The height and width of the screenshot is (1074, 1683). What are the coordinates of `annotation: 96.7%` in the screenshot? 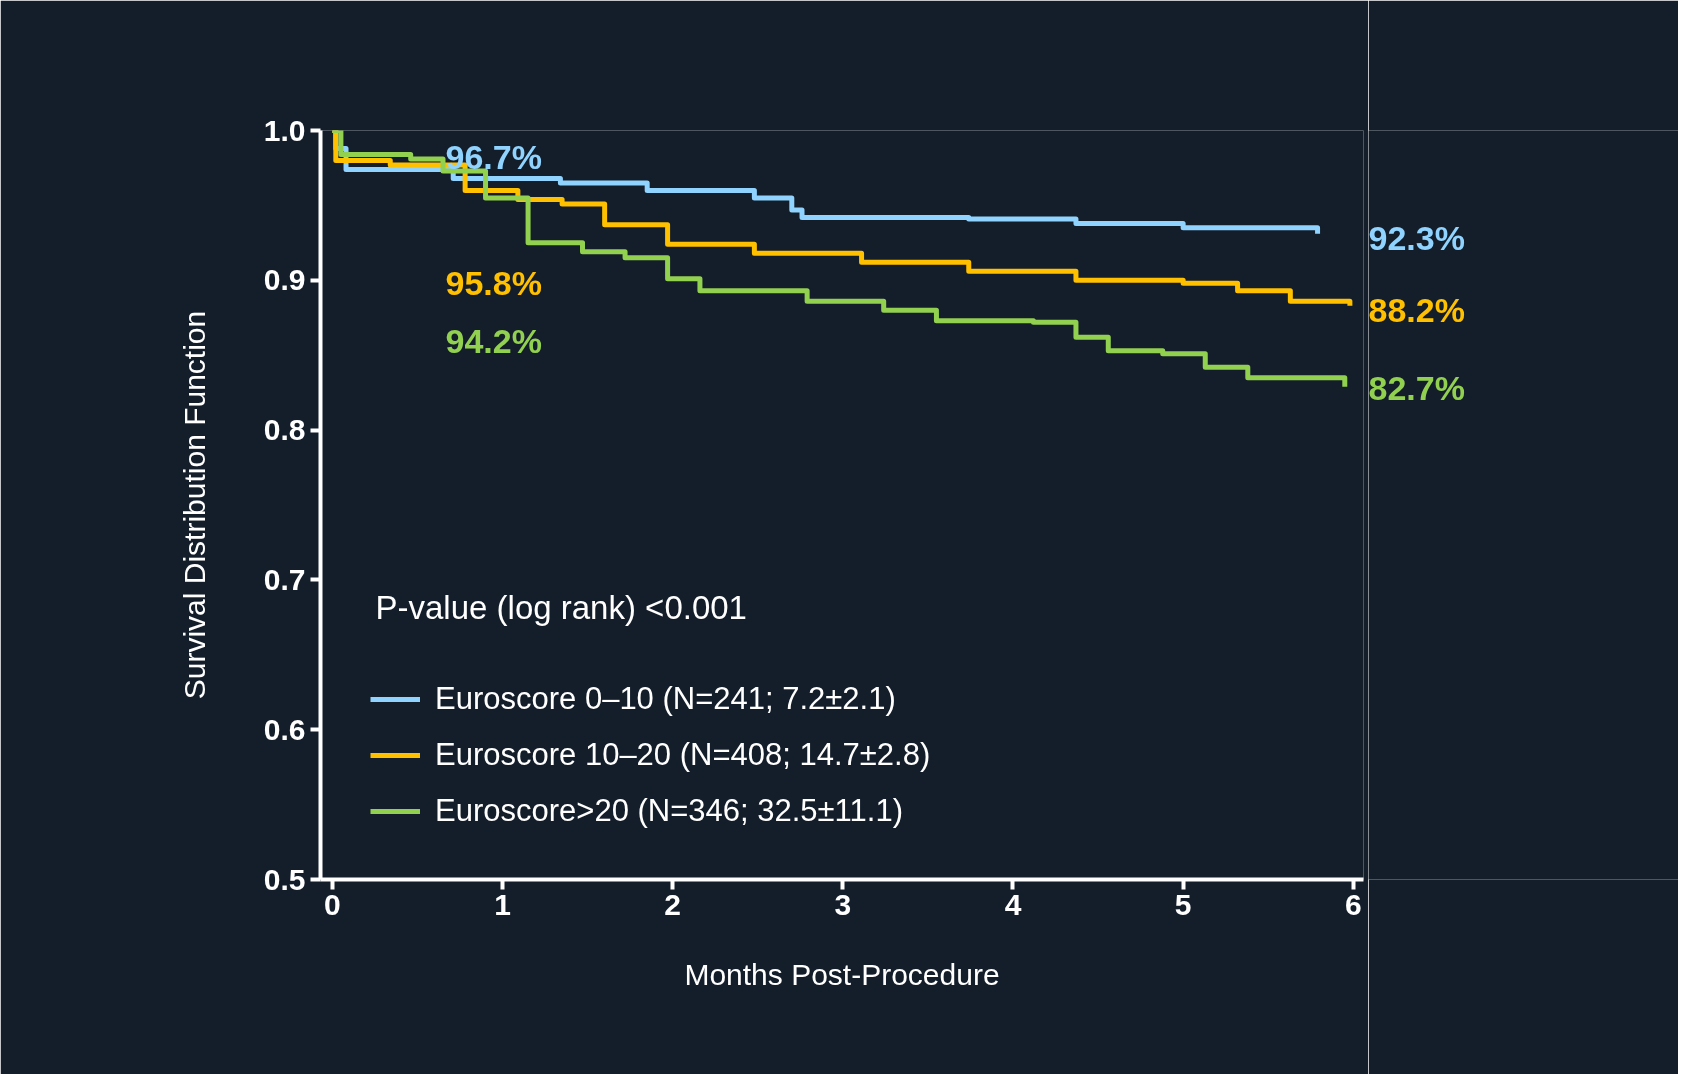 It's located at (493, 156).